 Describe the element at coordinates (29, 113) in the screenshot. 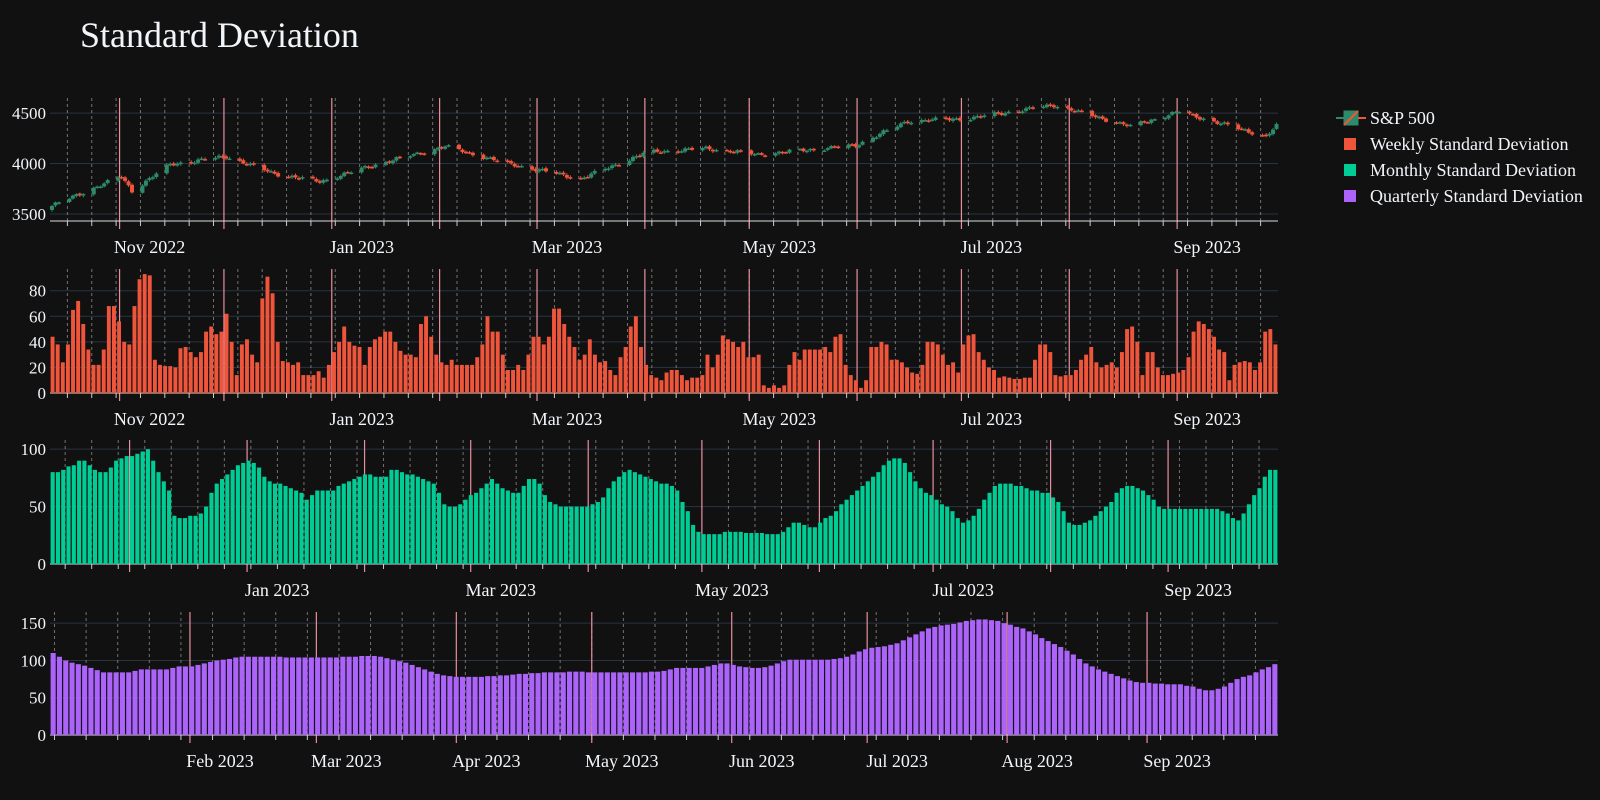

I see `y-tick-label: 4500` at that location.